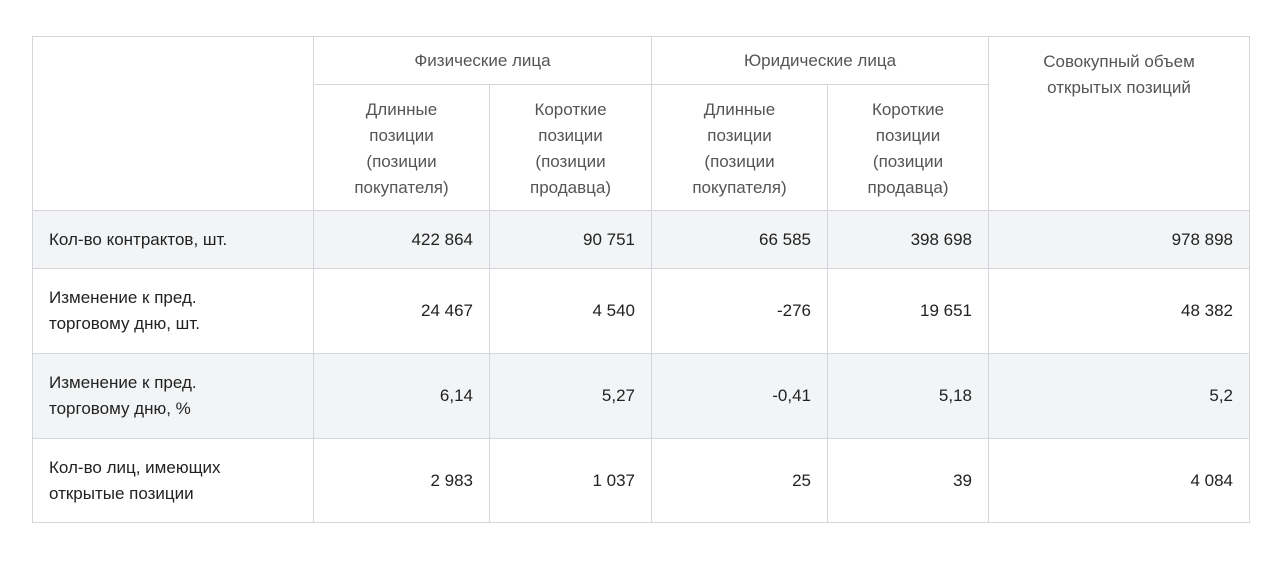  What do you see at coordinates (138, 239) in the screenshot?
I see `row-label: Кол-во контрактов, шт.` at bounding box center [138, 239].